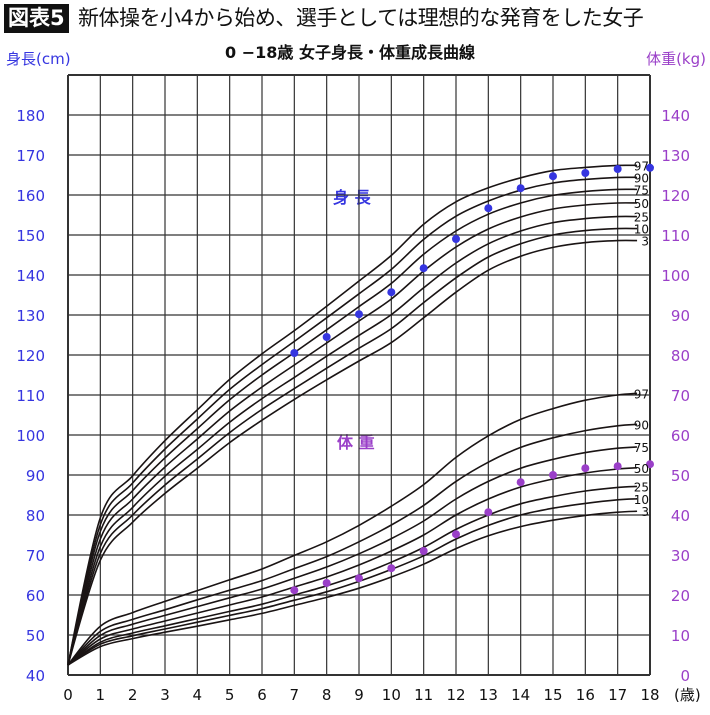 This screenshot has height=715, width=710. Describe the element at coordinates (30, 316) in the screenshot. I see `left-y-tick-label: 130` at that location.